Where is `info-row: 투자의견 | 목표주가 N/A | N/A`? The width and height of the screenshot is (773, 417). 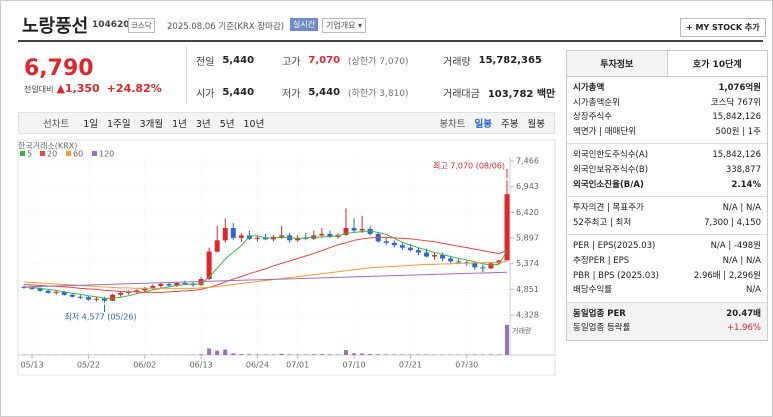 info-row: 투자의견 | 목표주가 N/A | N/A is located at coordinates (667, 208).